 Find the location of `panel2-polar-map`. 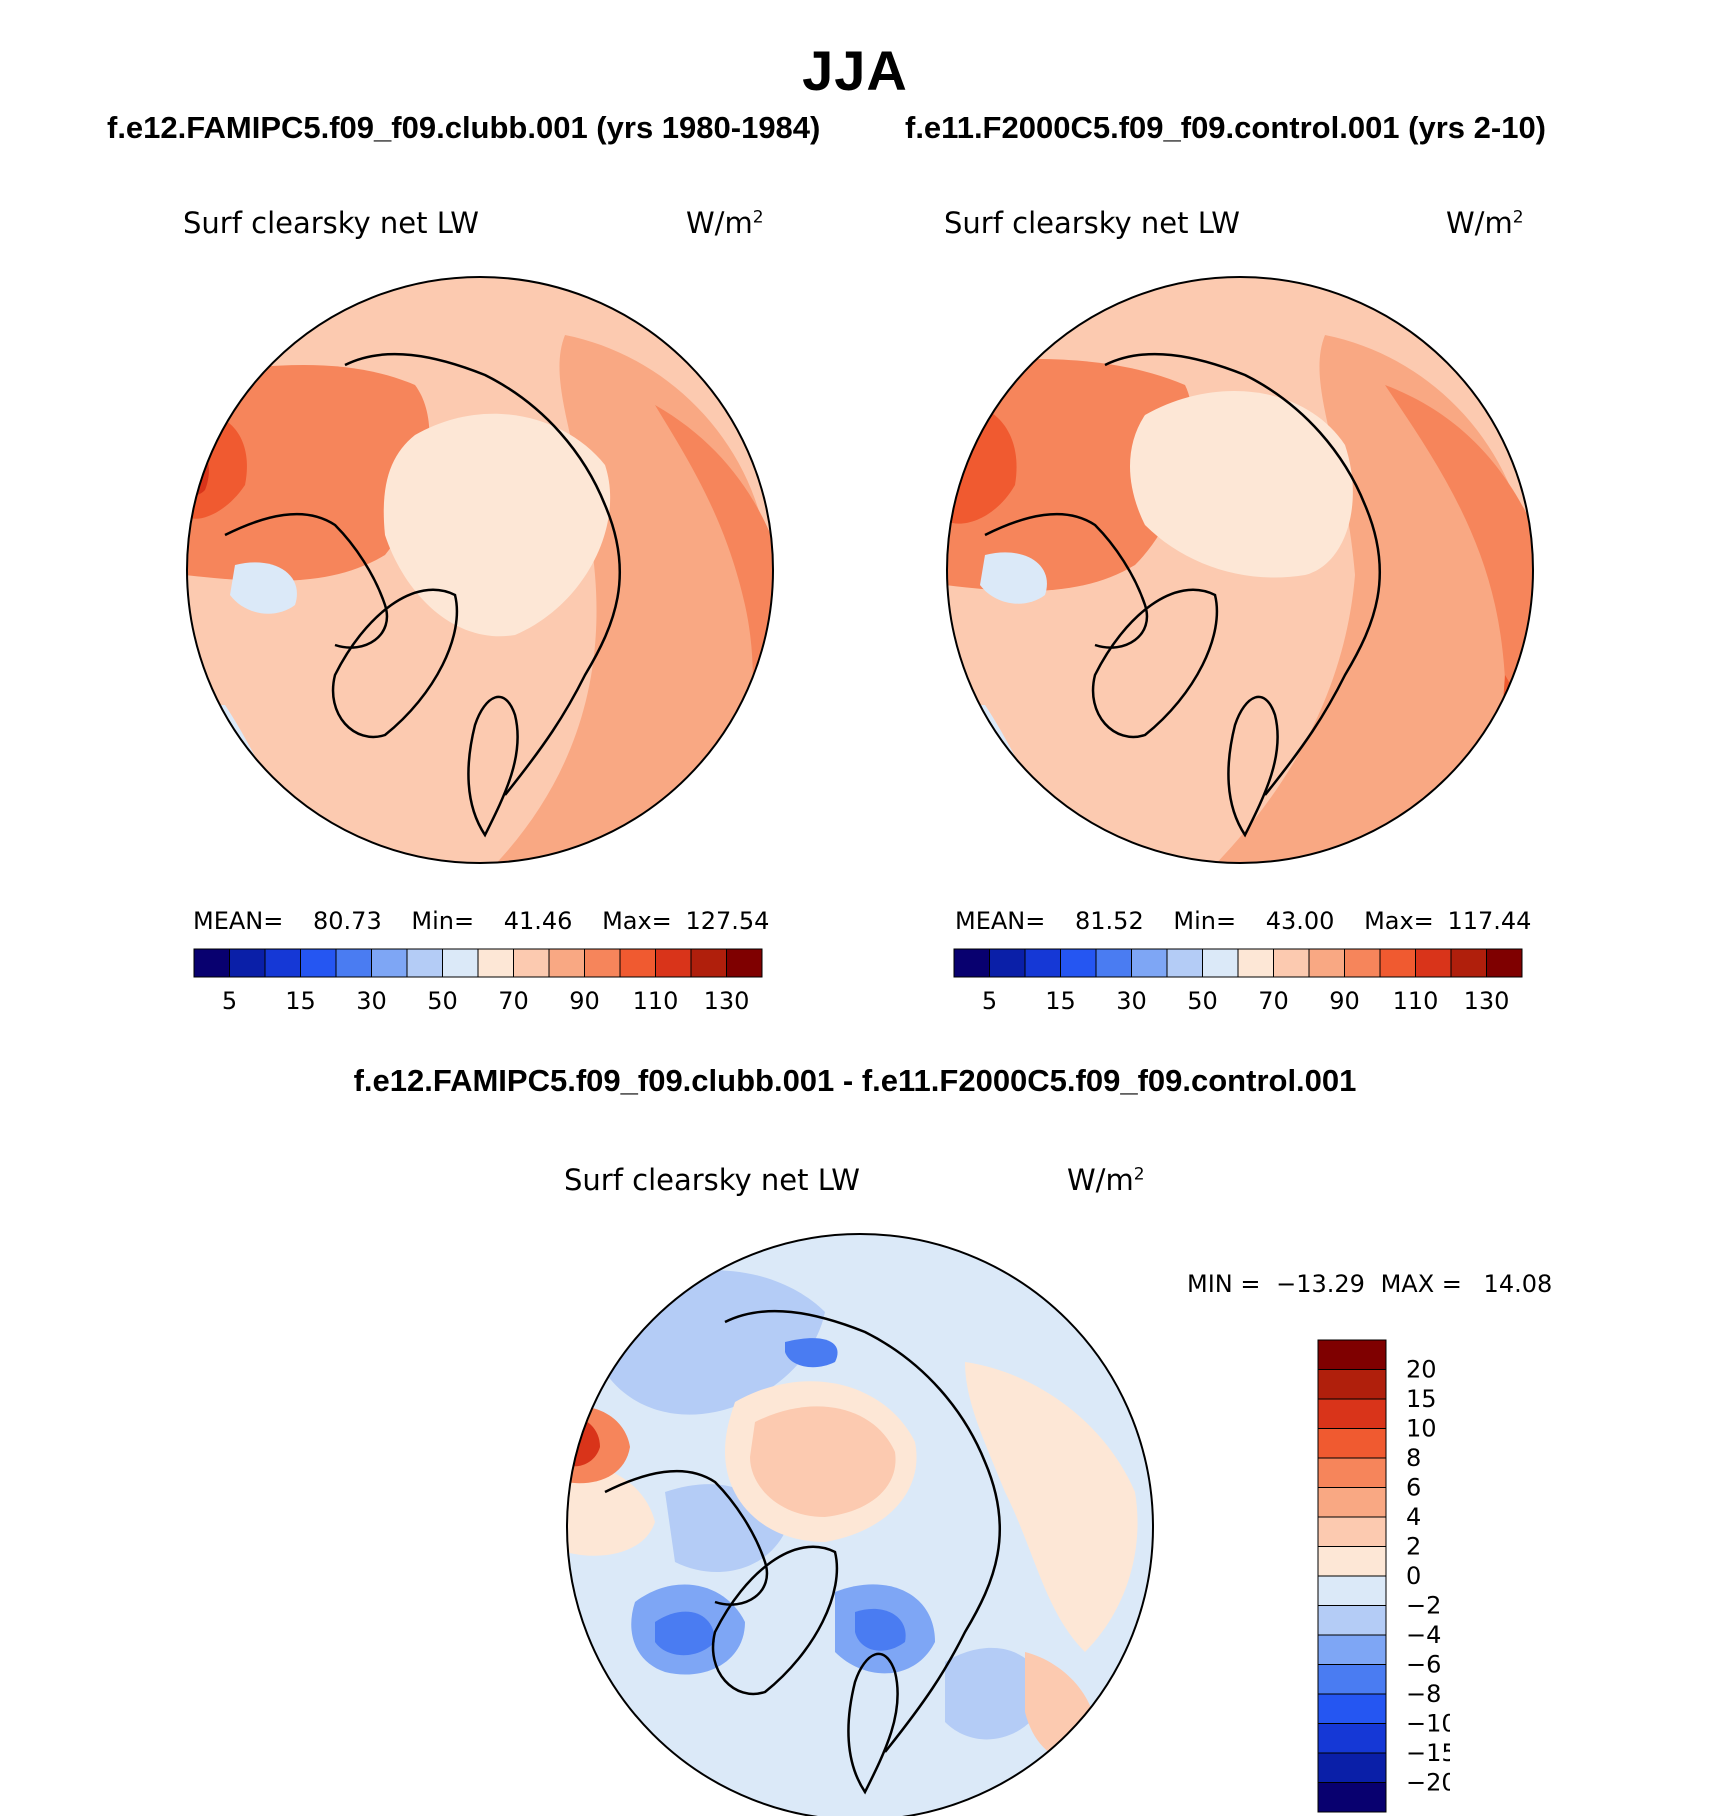

panel2-polar-map is located at coordinates (1240, 570).